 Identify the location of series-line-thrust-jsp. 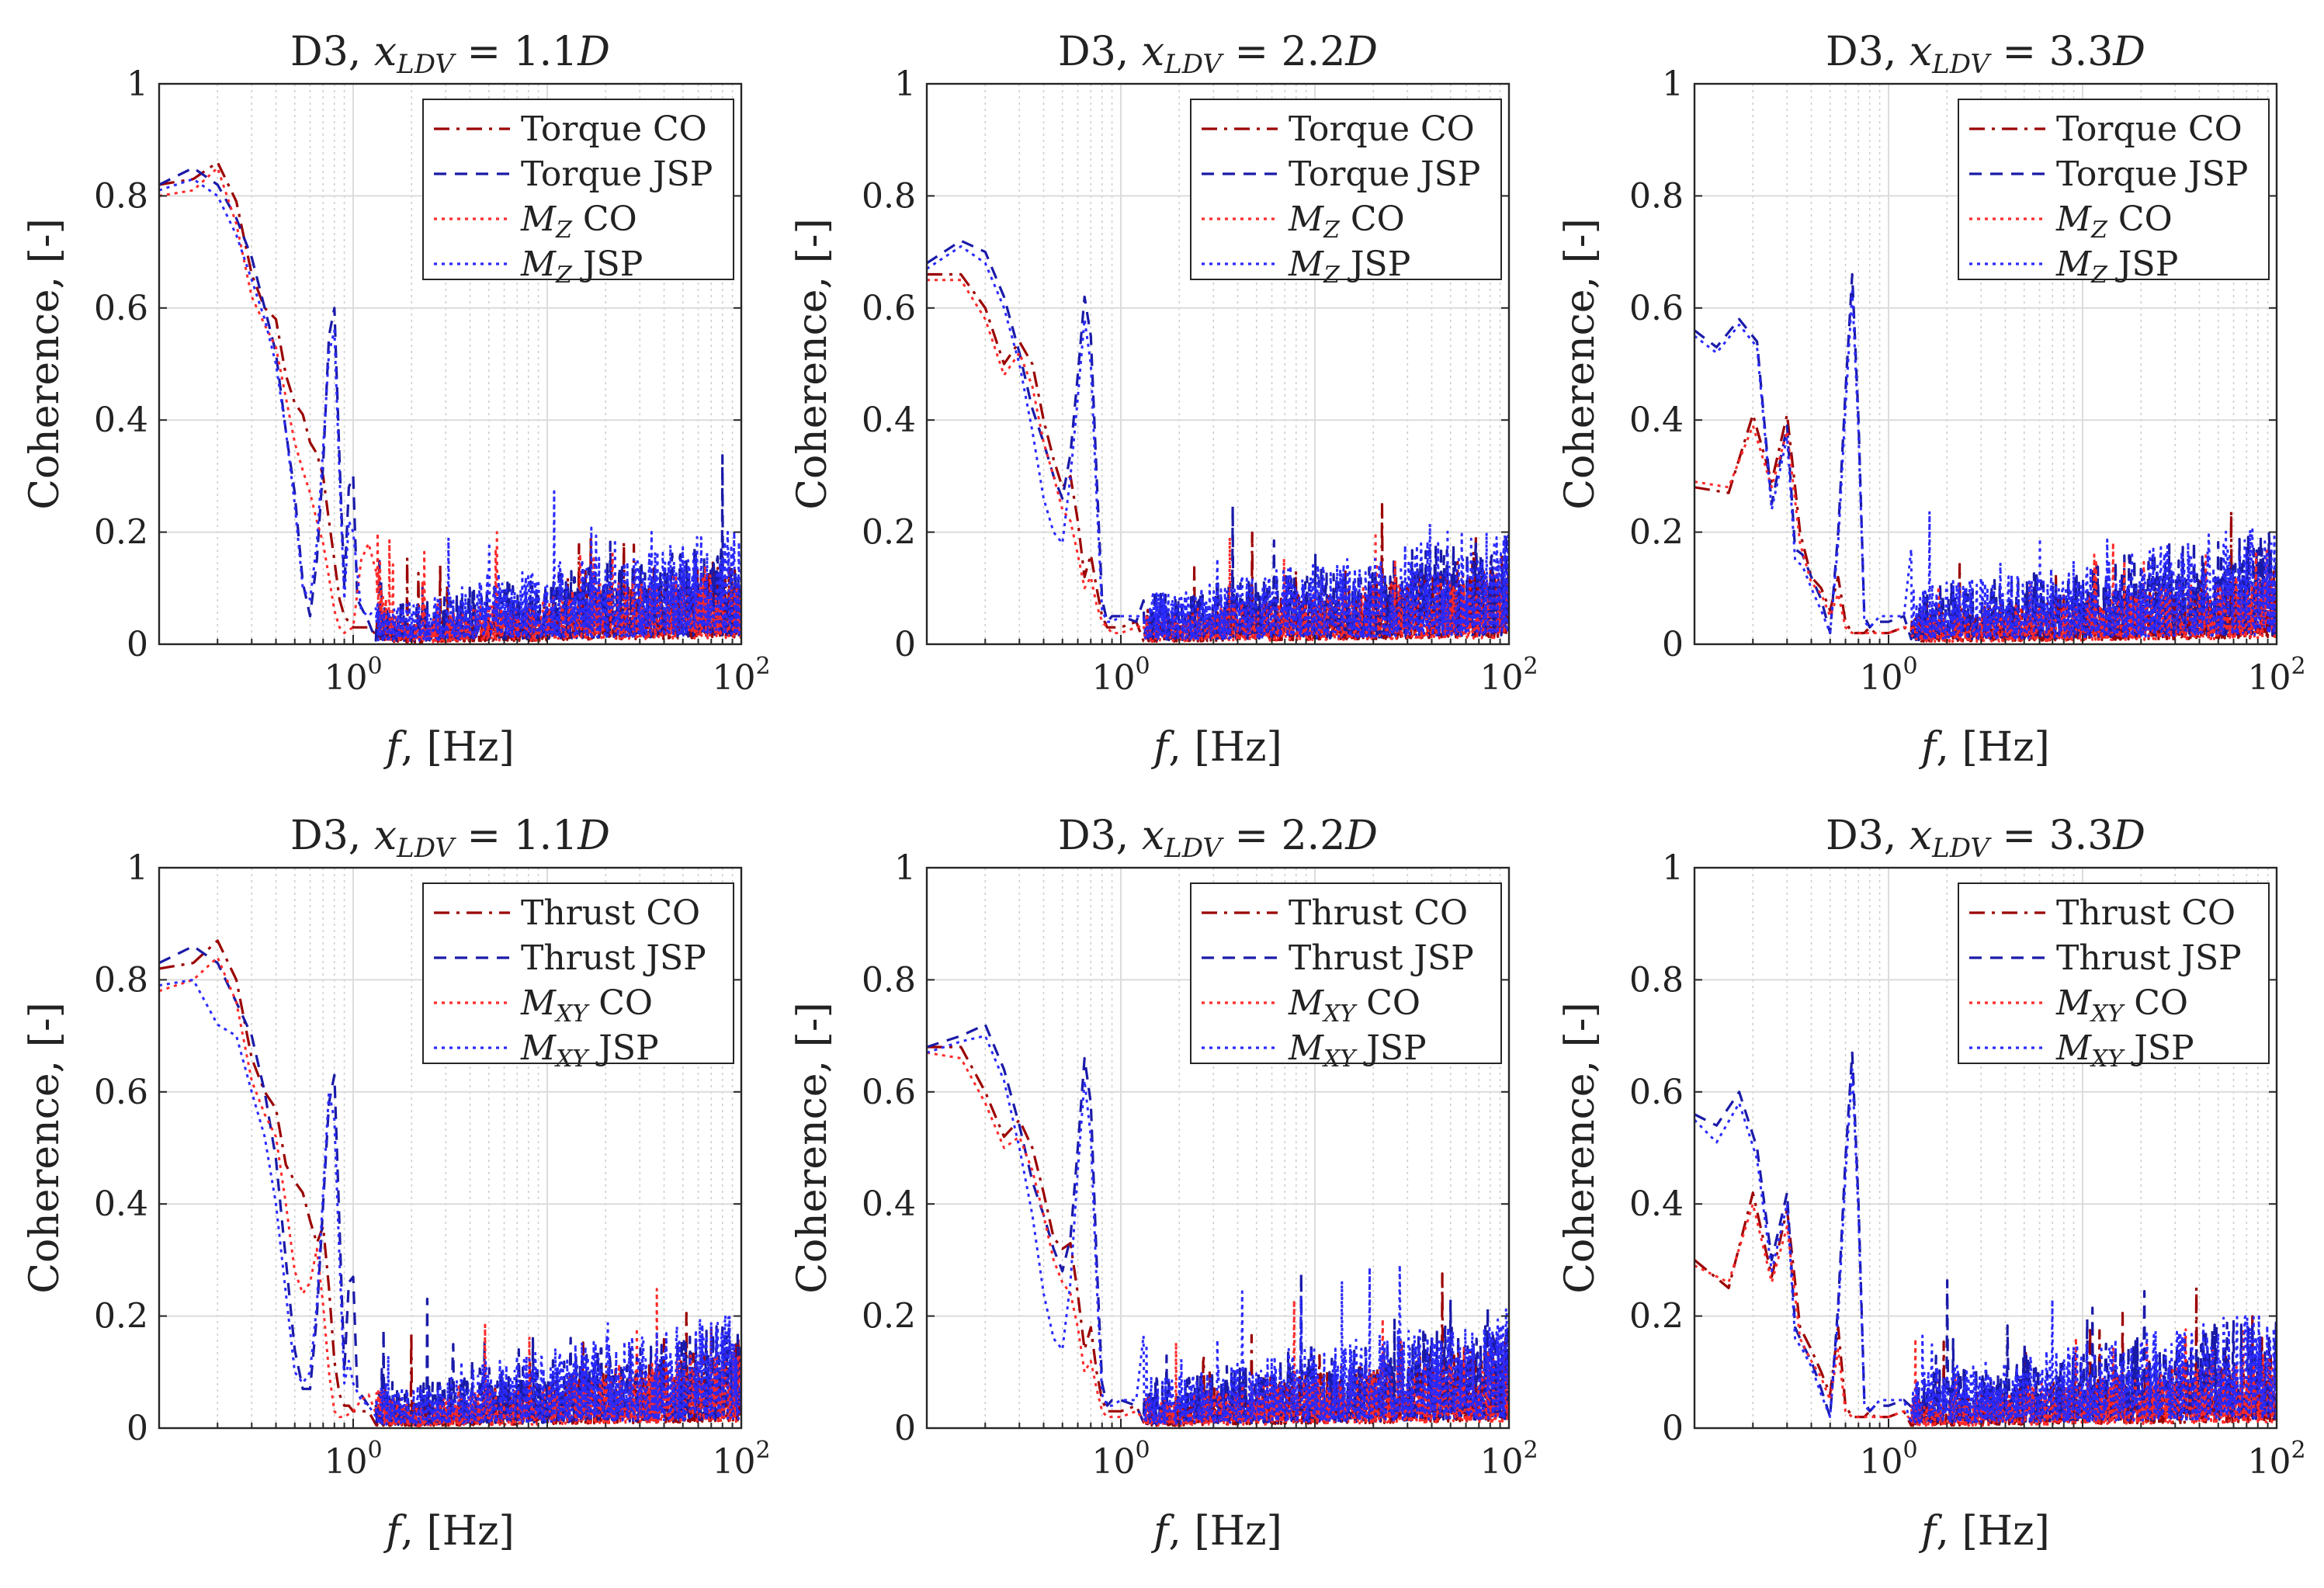
(1218, 1224).